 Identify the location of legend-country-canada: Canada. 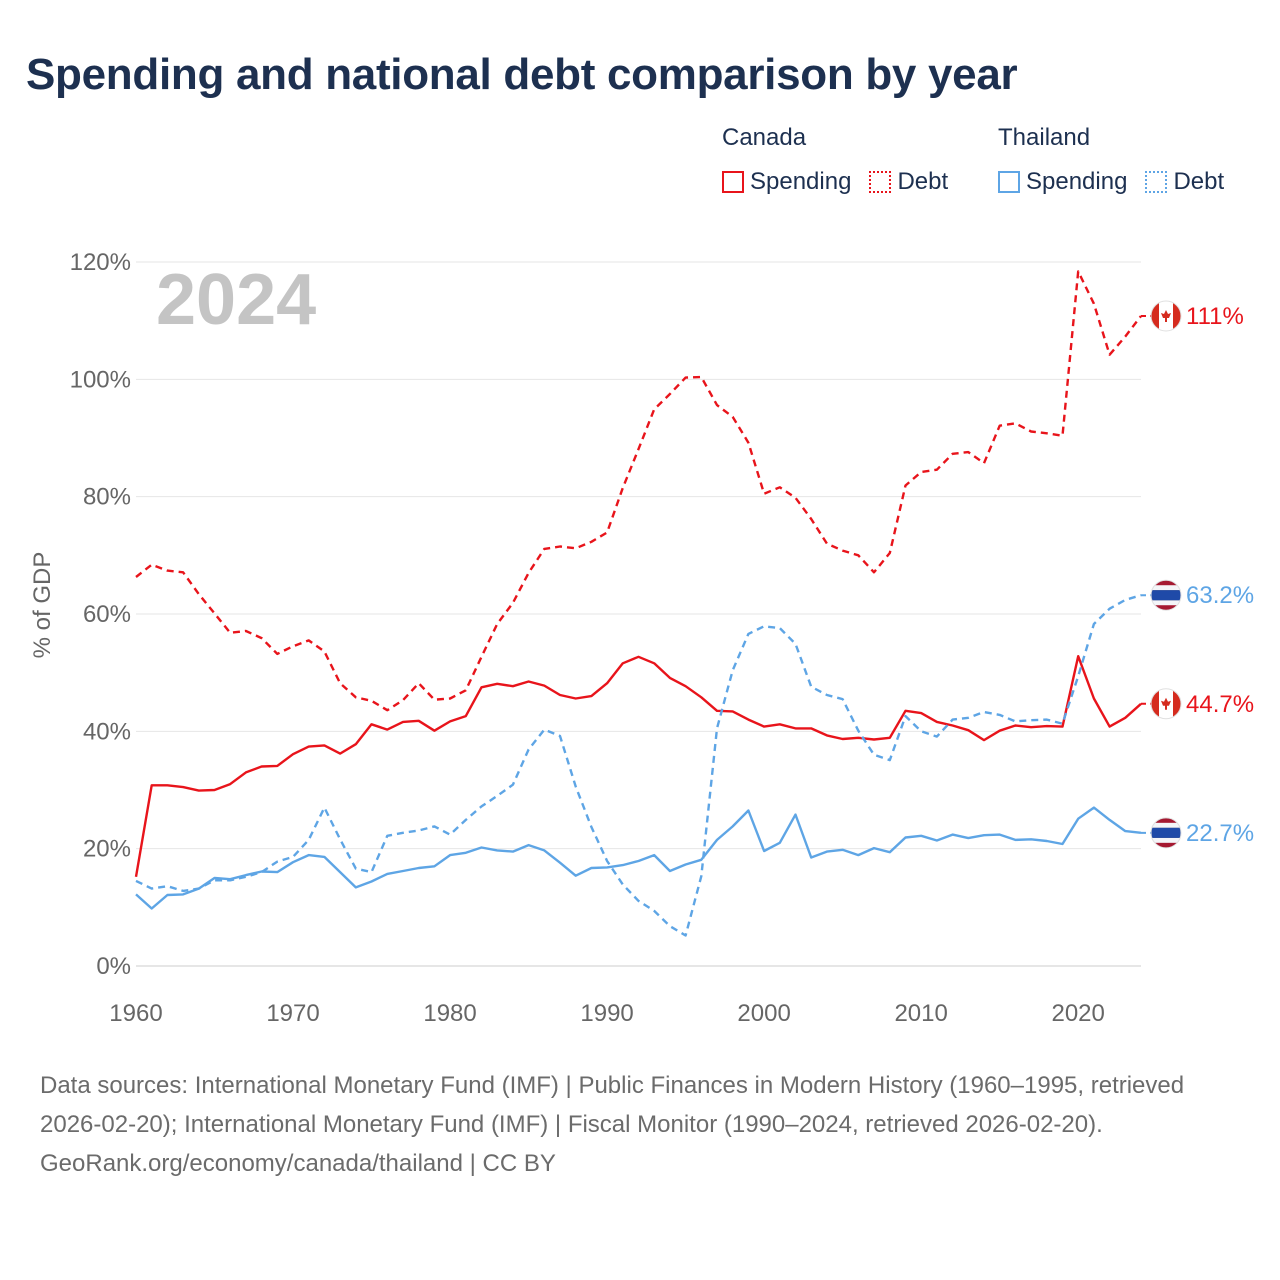
(764, 137).